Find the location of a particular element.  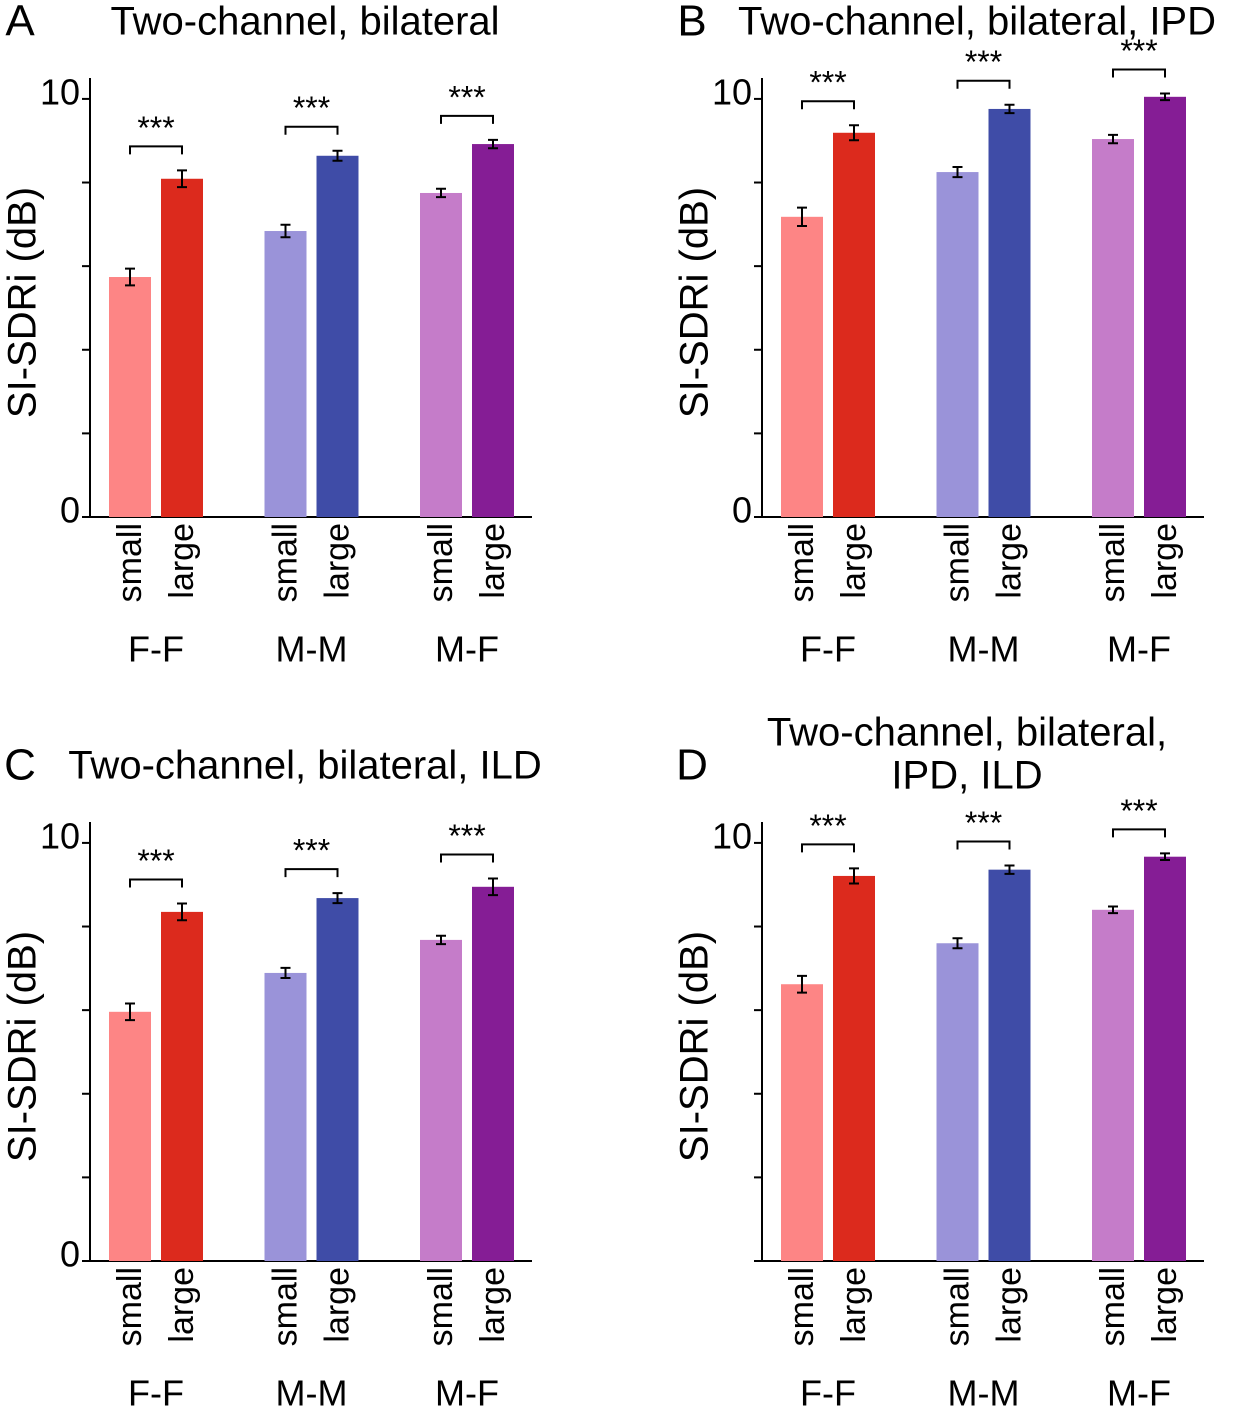

chart-title: Two-channel, bilateral is located at coordinates (304, 22).